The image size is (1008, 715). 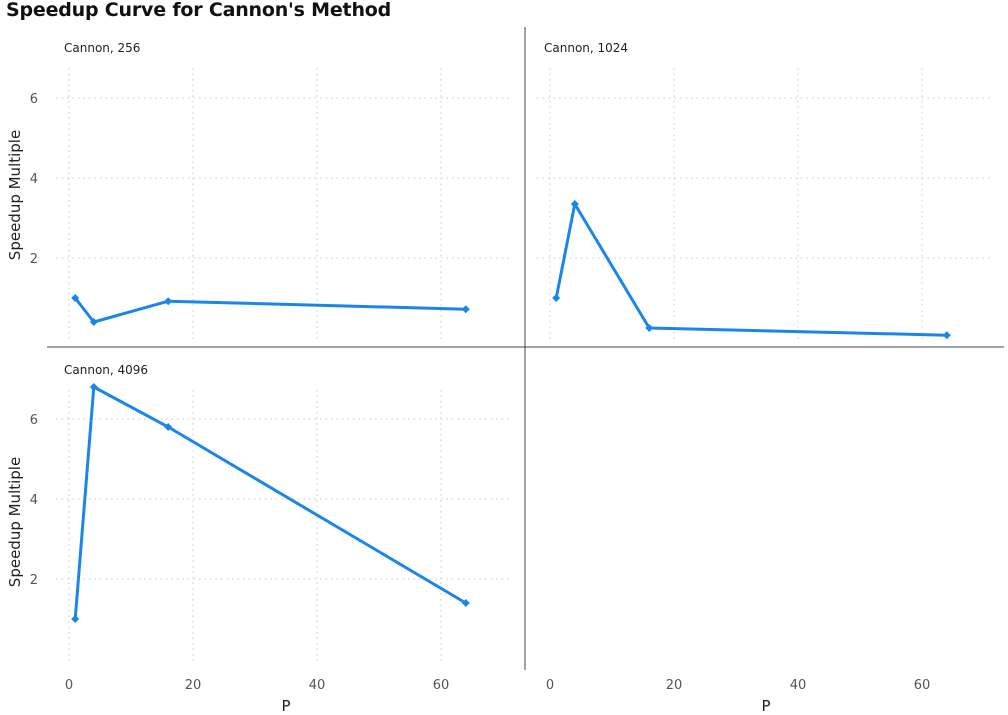 What do you see at coordinates (106, 370) in the screenshot?
I see `panel-title: Cannon, 4096` at bounding box center [106, 370].